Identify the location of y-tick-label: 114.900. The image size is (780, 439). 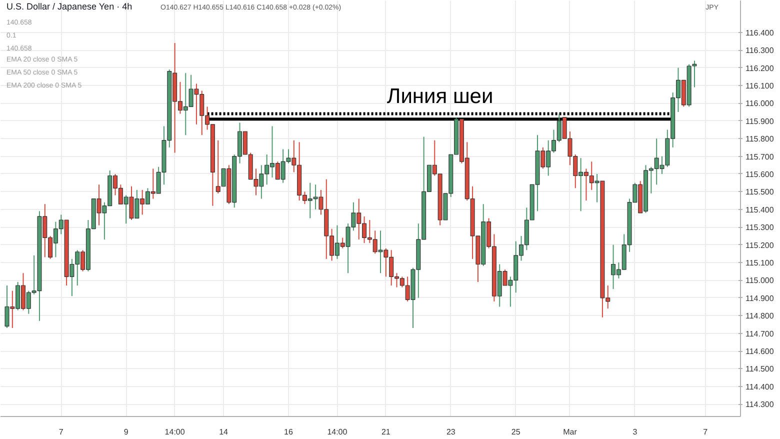
(760, 298).